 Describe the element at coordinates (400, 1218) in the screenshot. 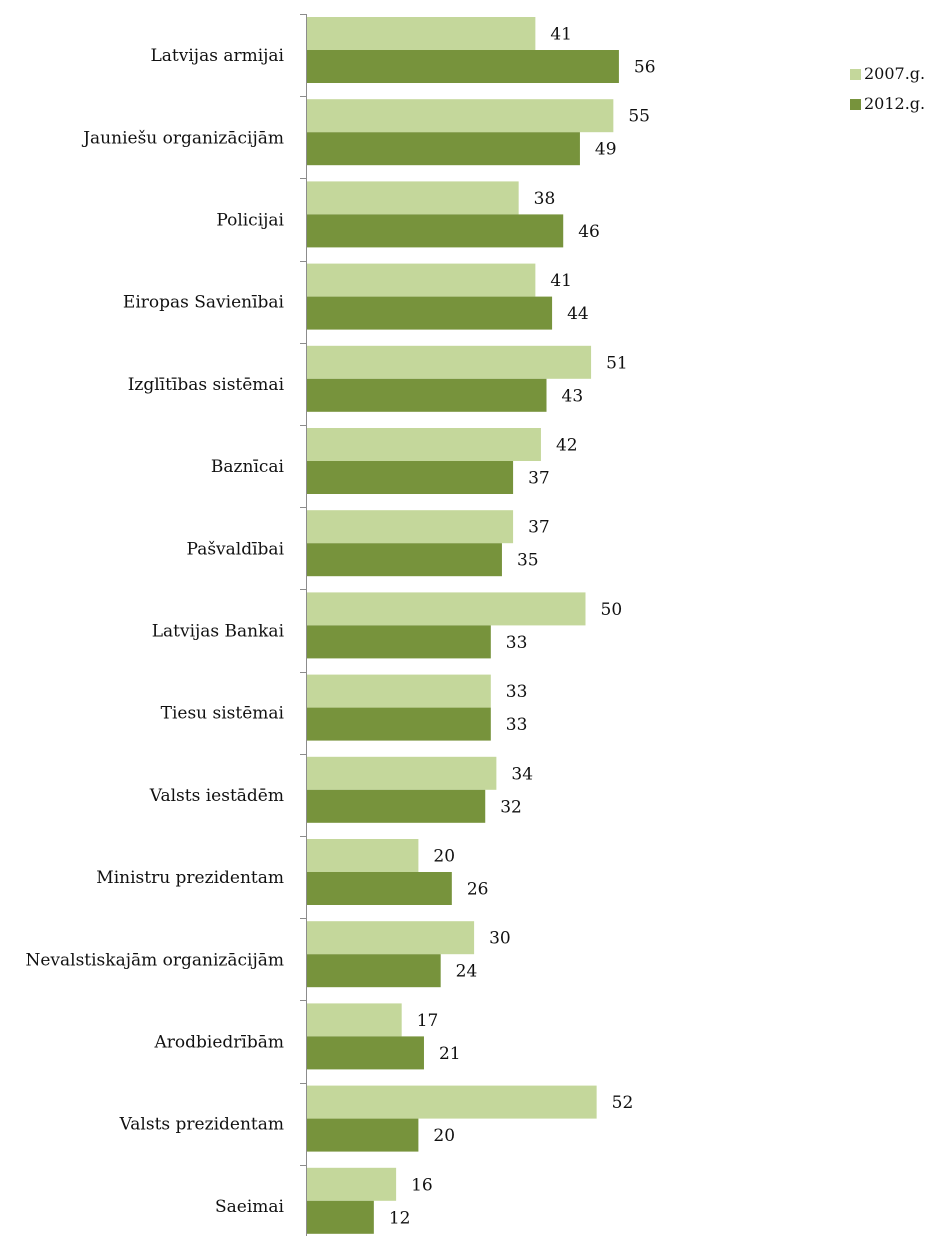

I see `value-label-2012-g-saeimai: 12` at that location.